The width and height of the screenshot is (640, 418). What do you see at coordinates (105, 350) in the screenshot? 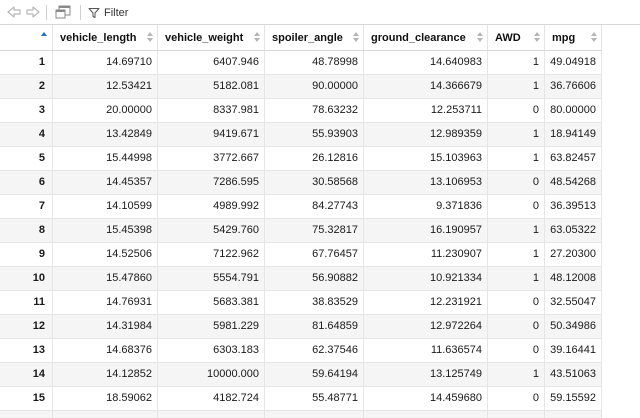
I see `cell-vehicle-length: 14.68376` at bounding box center [105, 350].